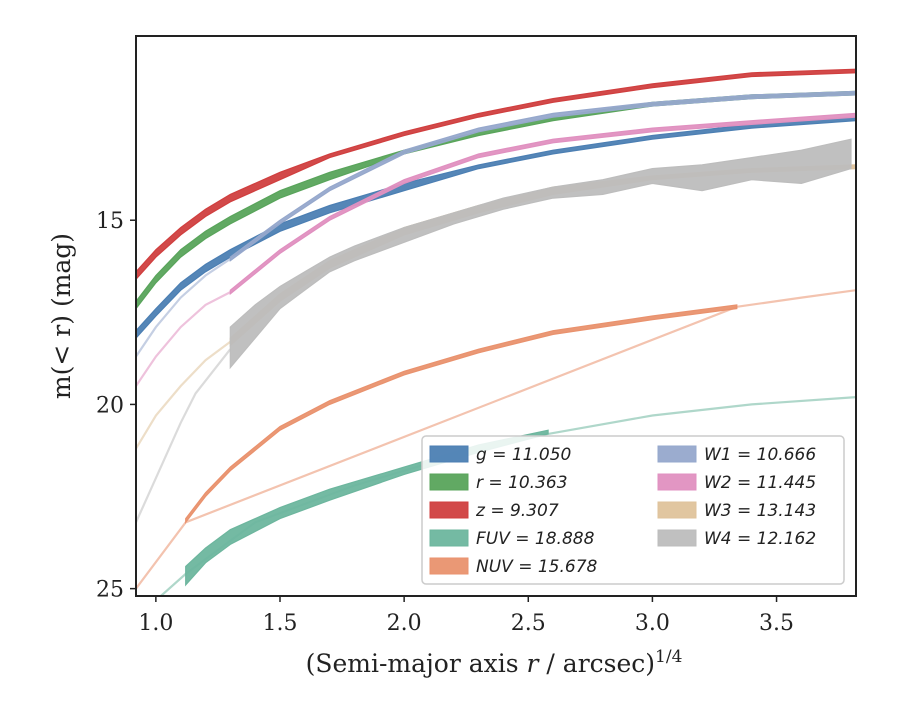  I want to click on legend-swatch-r, so click(449, 482).